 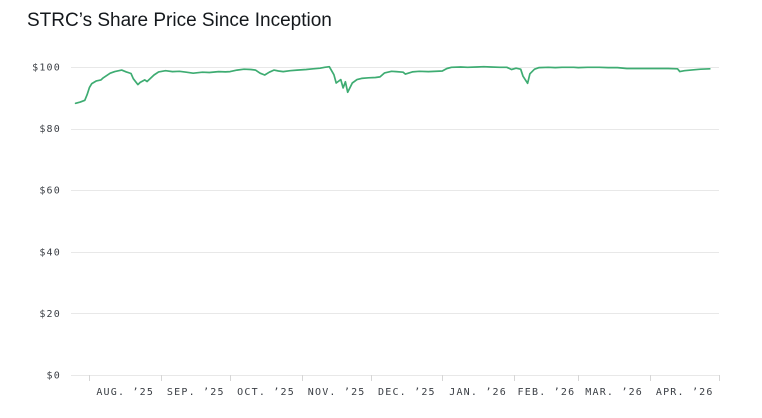 I want to click on y-axis-tick-label: $0, so click(x=54, y=376).